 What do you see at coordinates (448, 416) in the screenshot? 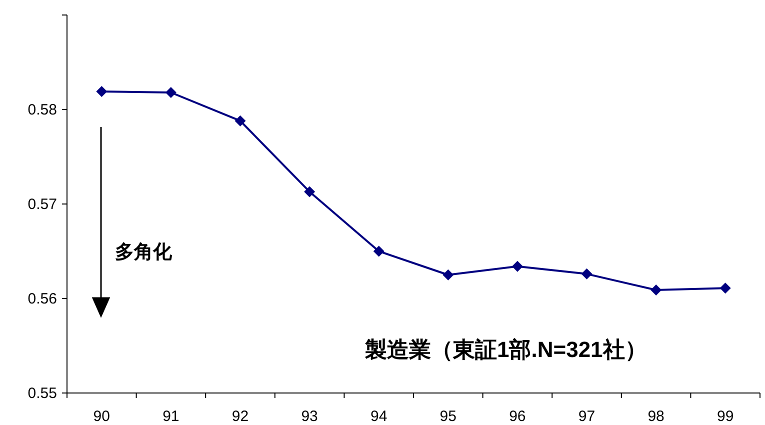
I see `x-tick-label: 95` at bounding box center [448, 416].